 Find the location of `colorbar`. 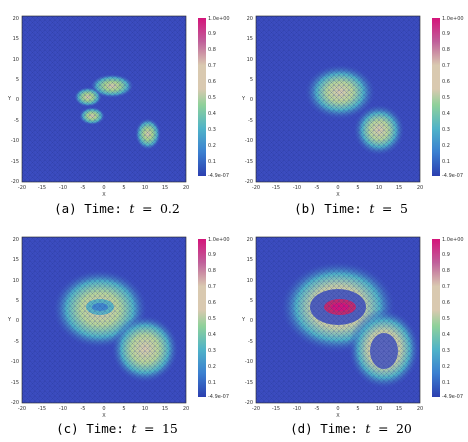

colorbar is located at coordinates (436, 318).